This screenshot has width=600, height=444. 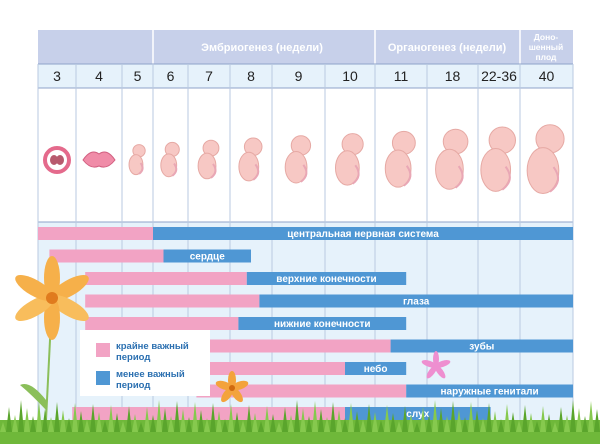 What do you see at coordinates (350, 76) in the screenshot?
I see `week-label: 10` at bounding box center [350, 76].